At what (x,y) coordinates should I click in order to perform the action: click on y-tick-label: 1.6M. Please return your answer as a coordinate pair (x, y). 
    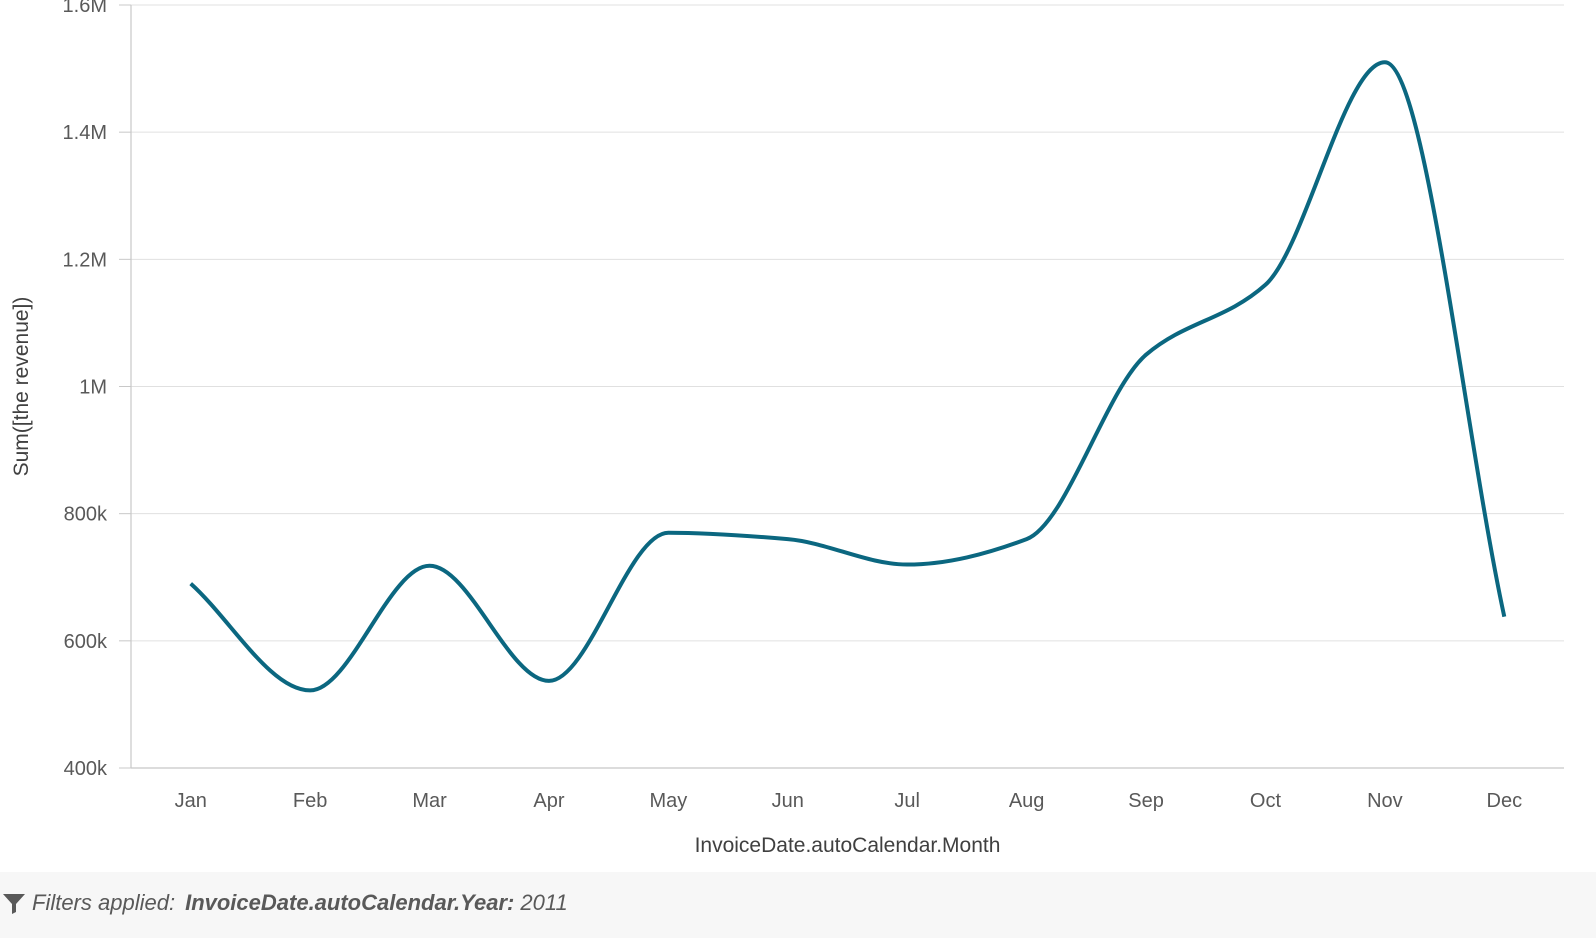
    Looking at the image, I should click on (85, 8).